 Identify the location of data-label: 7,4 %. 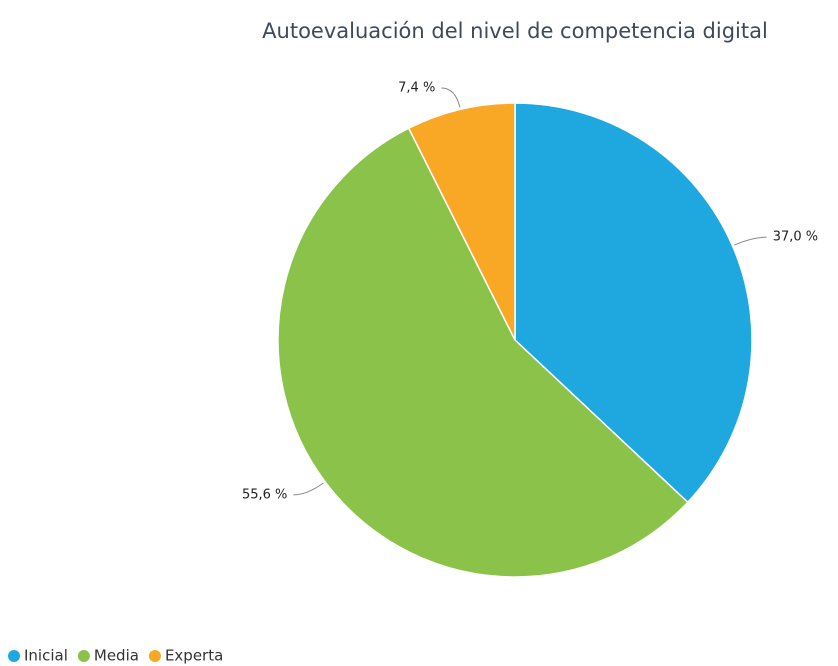
(416, 87).